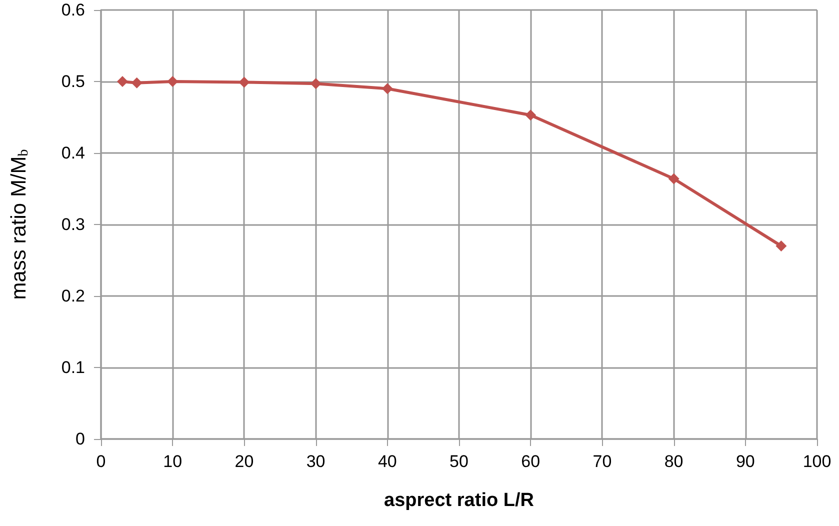  Describe the element at coordinates (73, 367) in the screenshot. I see `y-tick-label: 0.1` at that location.